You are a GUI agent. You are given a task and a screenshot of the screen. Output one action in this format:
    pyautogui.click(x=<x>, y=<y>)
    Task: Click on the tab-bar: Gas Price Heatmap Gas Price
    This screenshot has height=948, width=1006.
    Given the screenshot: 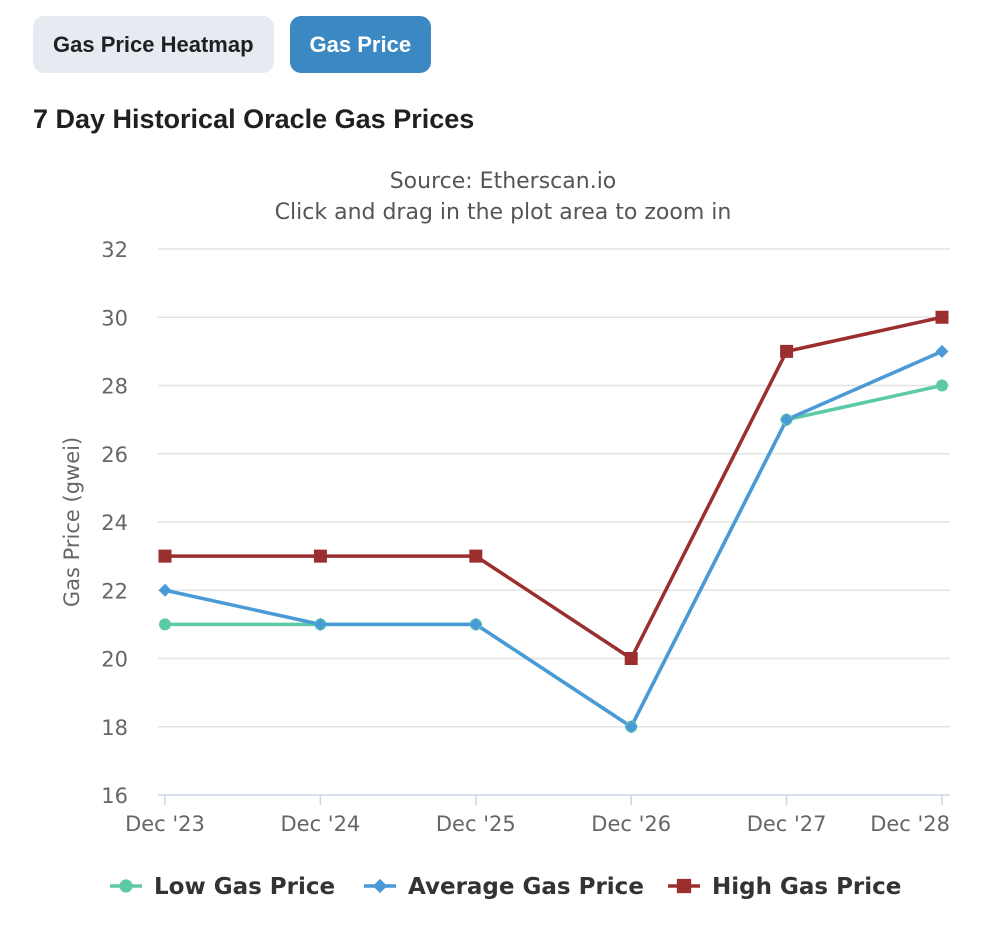 What is the action you would take?
    pyautogui.click(x=232, y=44)
    